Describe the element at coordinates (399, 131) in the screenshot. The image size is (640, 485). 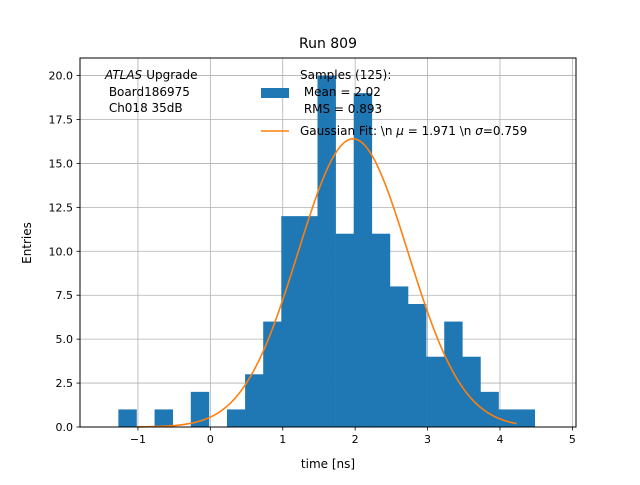
I see `legend-fit-mu: μ` at that location.